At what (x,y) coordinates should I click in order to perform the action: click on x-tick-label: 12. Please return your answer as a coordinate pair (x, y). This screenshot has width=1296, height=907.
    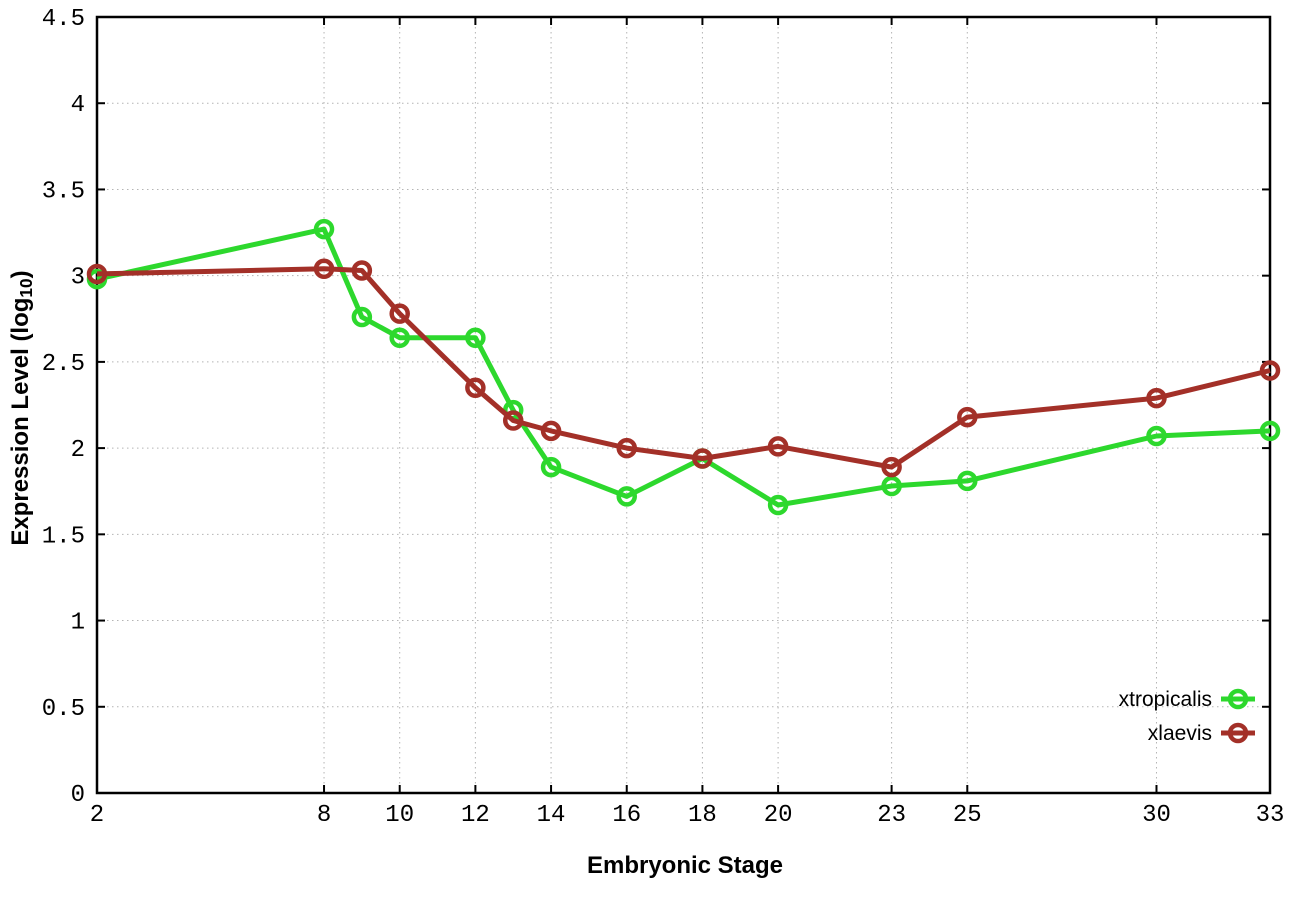
    Looking at the image, I should click on (475, 815).